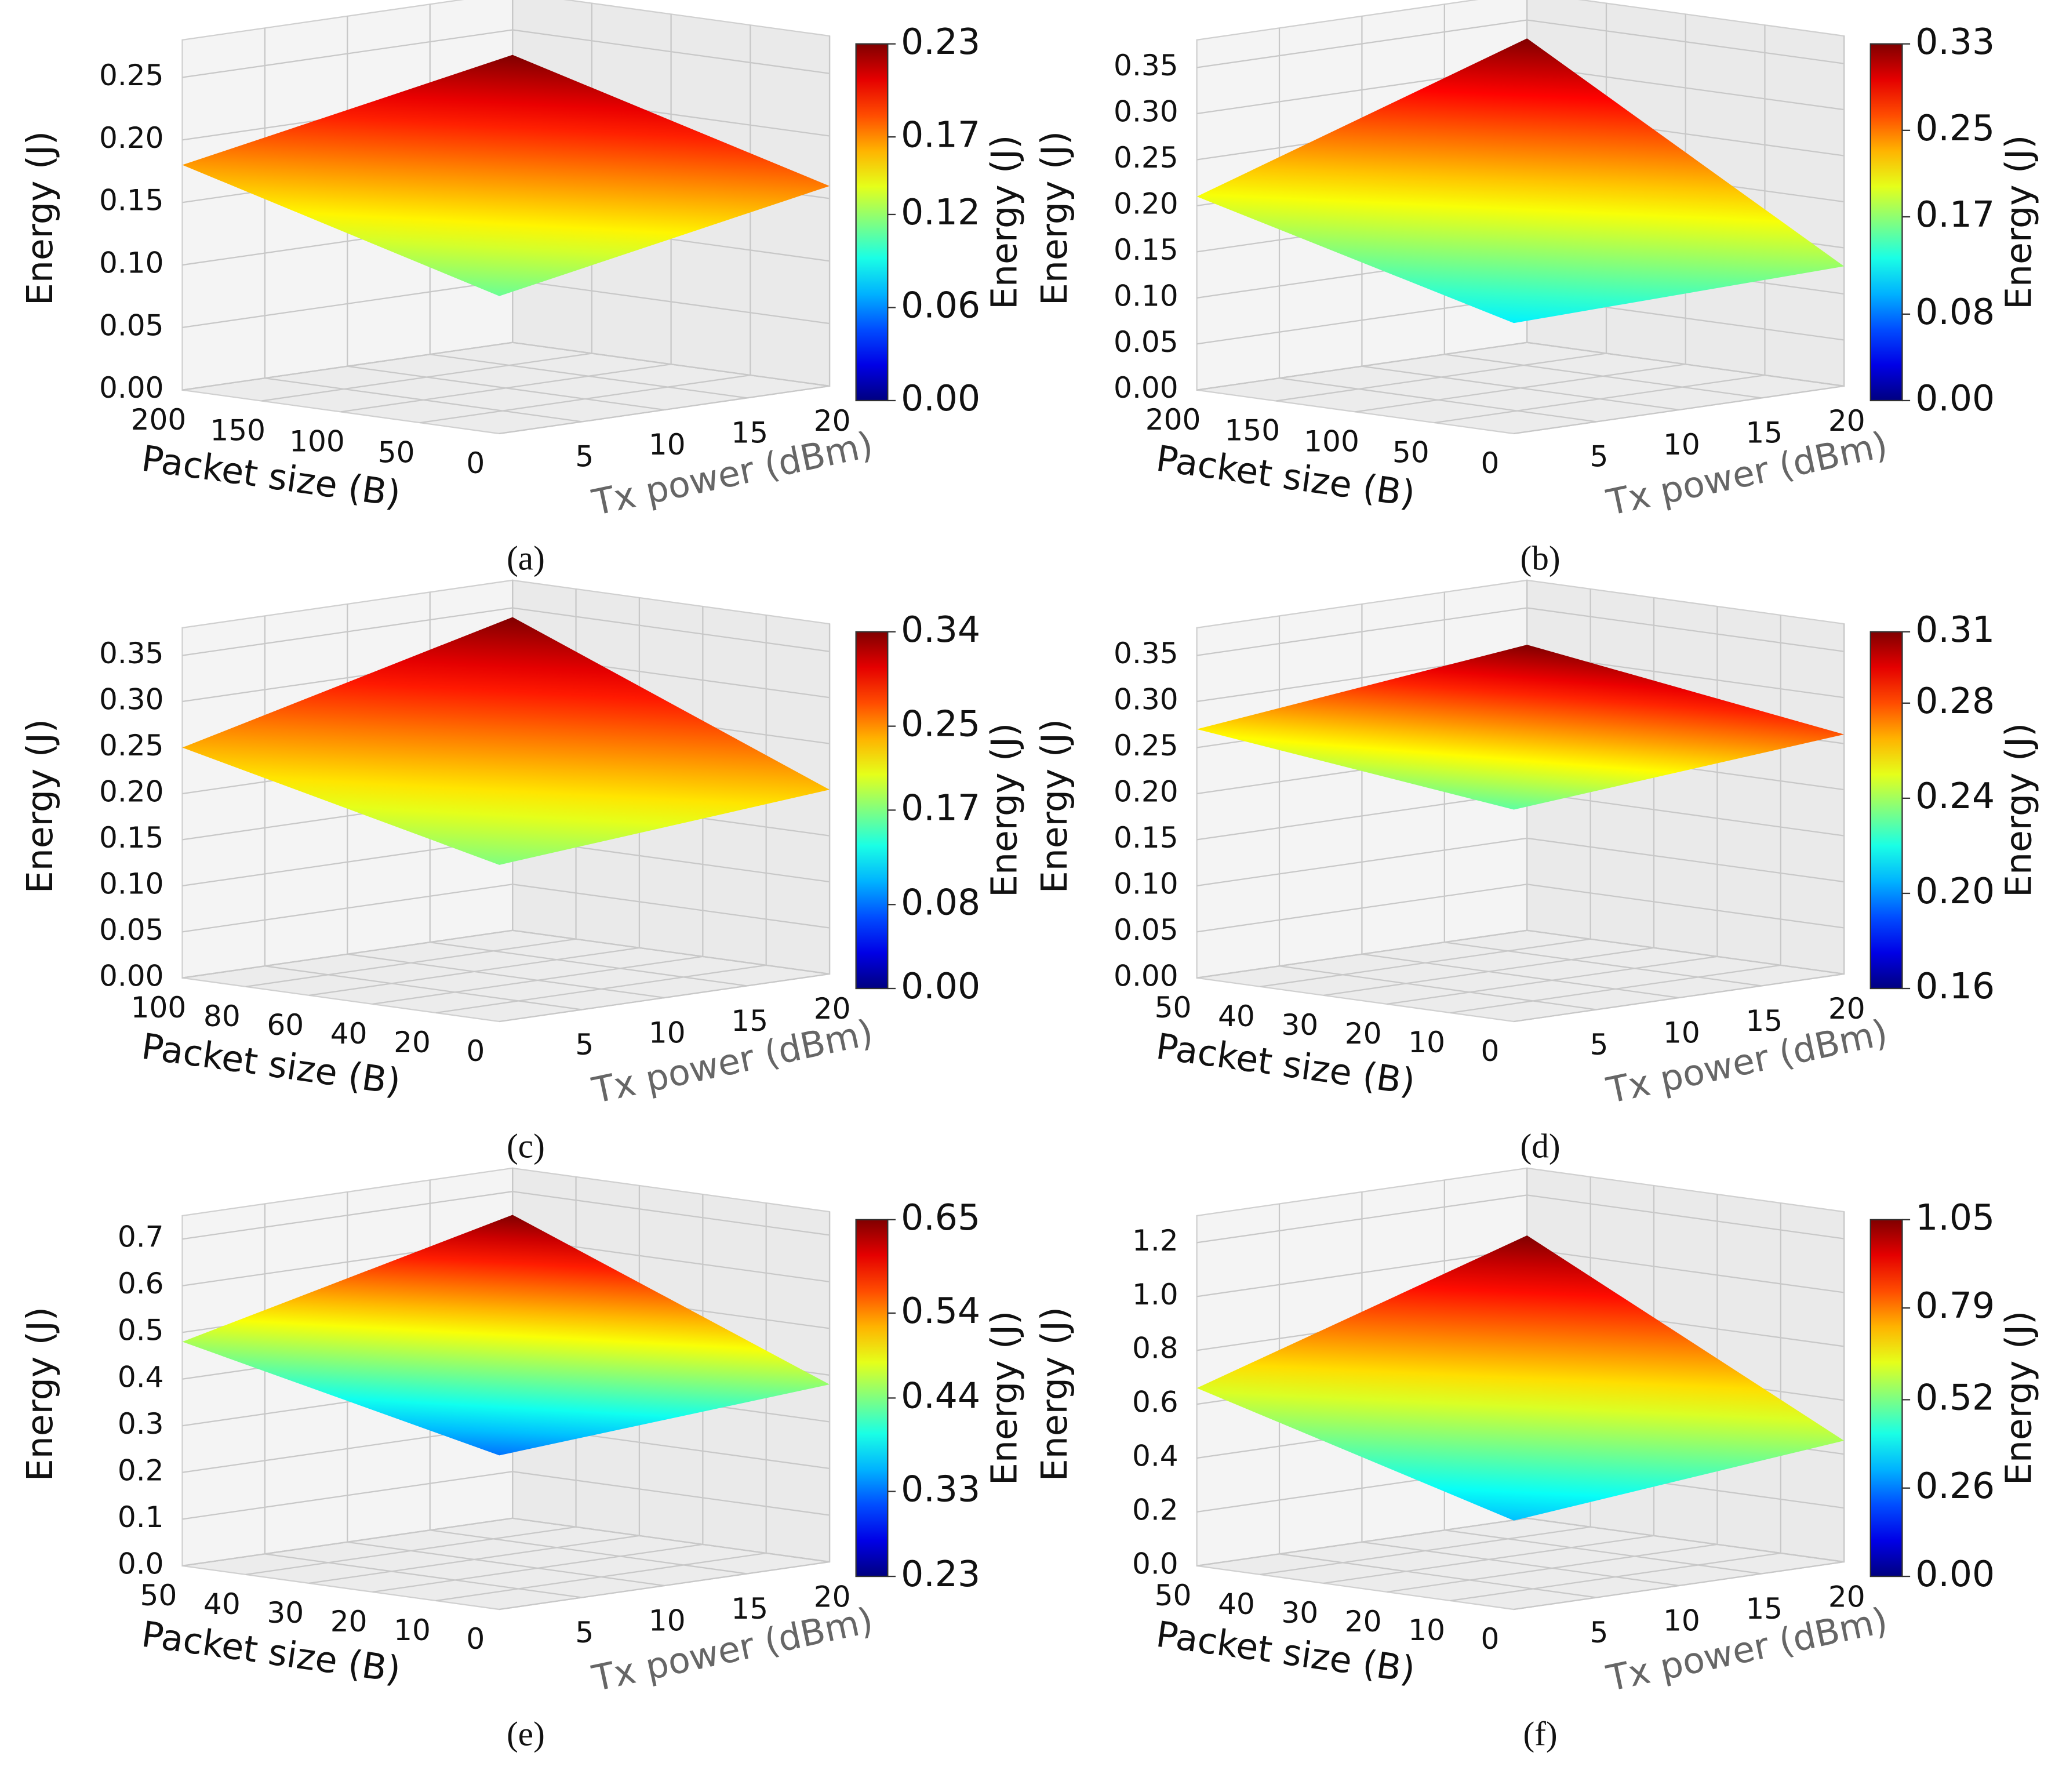 The height and width of the screenshot is (1792, 2066). Describe the element at coordinates (1540, 1734) in the screenshot. I see `panel-label: (f)` at that location.